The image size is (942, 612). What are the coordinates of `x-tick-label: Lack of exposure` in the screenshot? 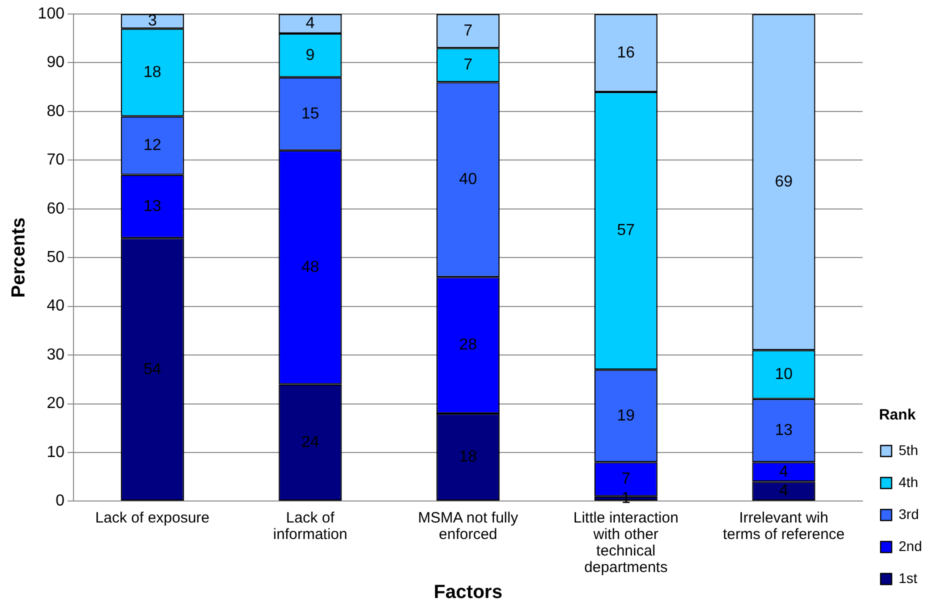 It's located at (152, 518).